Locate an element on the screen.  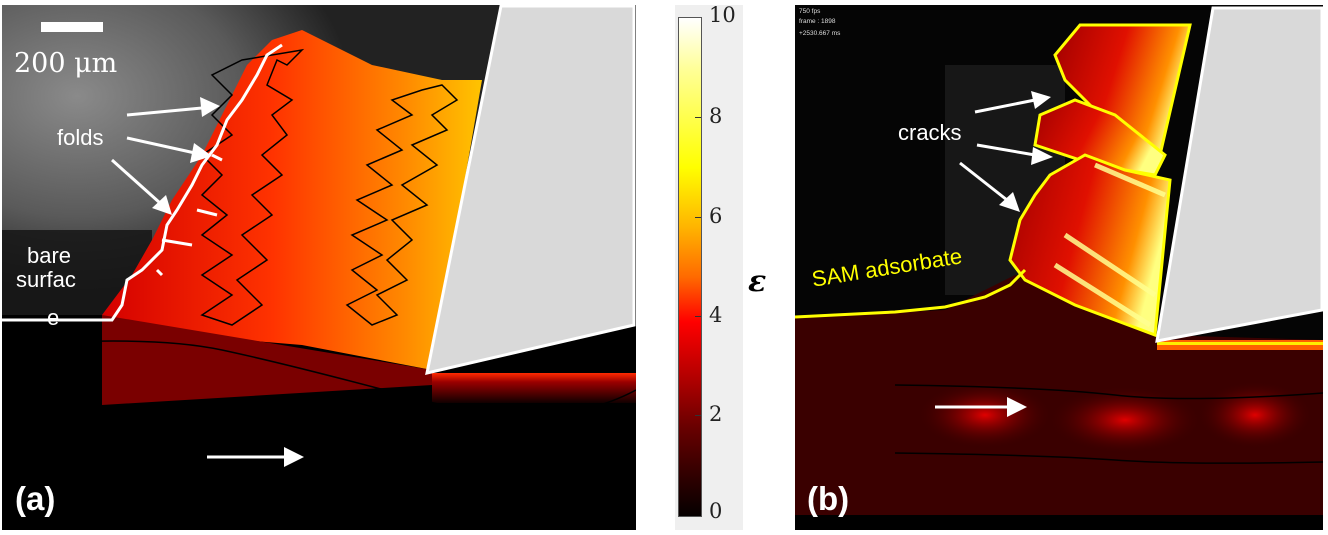
colorbar-gradient is located at coordinates (690, 267).